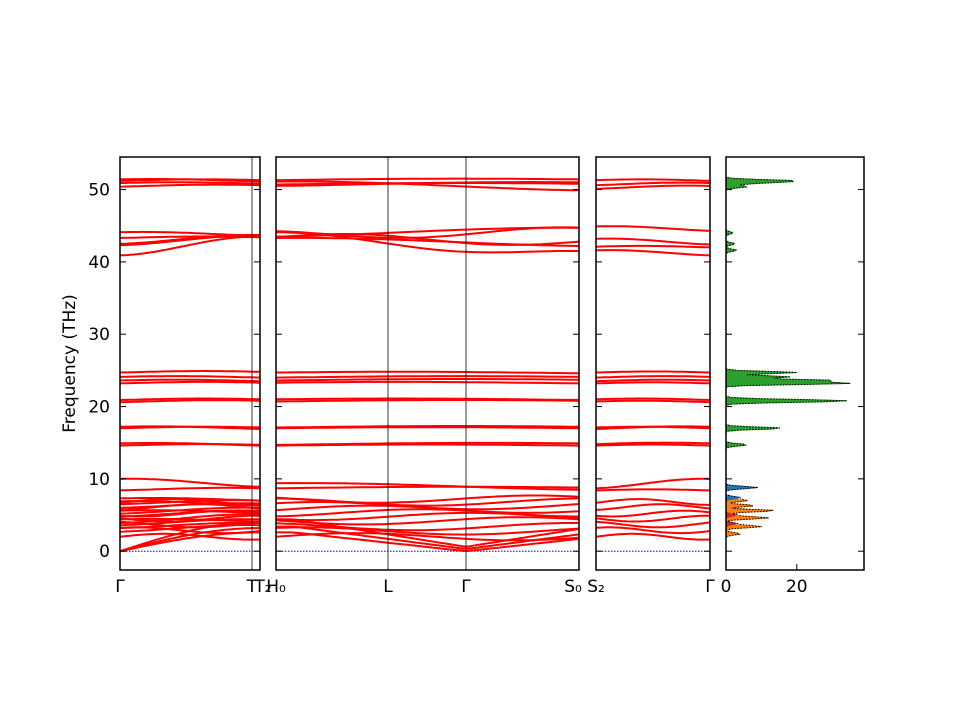 Image resolution: width=960 pixels, height=720 pixels. What do you see at coordinates (99, 480) in the screenshot?
I see `y-tick-label: 10` at bounding box center [99, 480].